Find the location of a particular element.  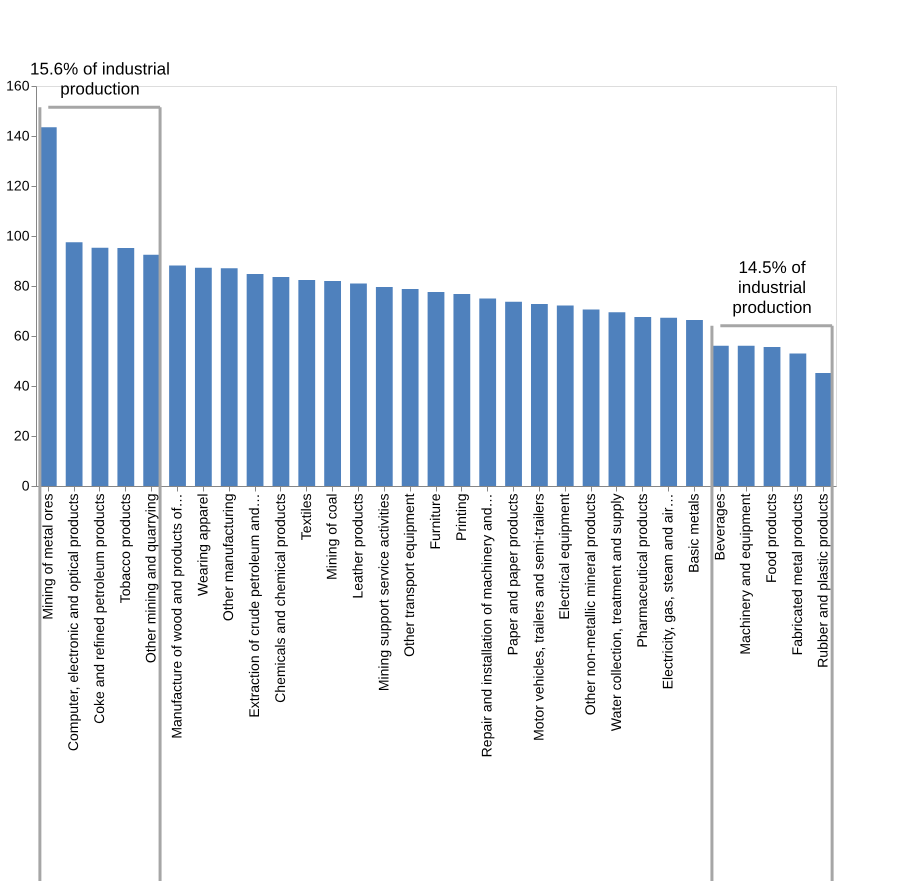

y-tick-label: 120 is located at coordinates (18, 186).